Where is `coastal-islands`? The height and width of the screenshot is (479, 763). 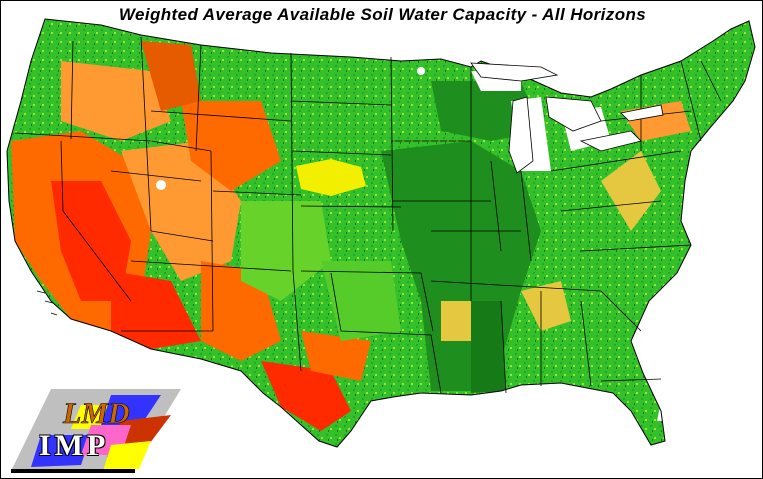
coastal-islands is located at coordinates (47, 303).